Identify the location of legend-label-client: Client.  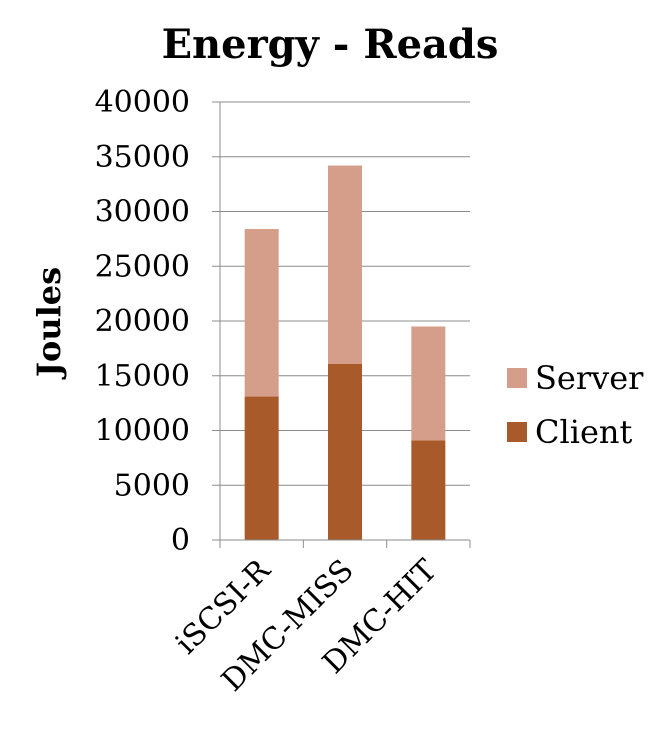
(584, 432).